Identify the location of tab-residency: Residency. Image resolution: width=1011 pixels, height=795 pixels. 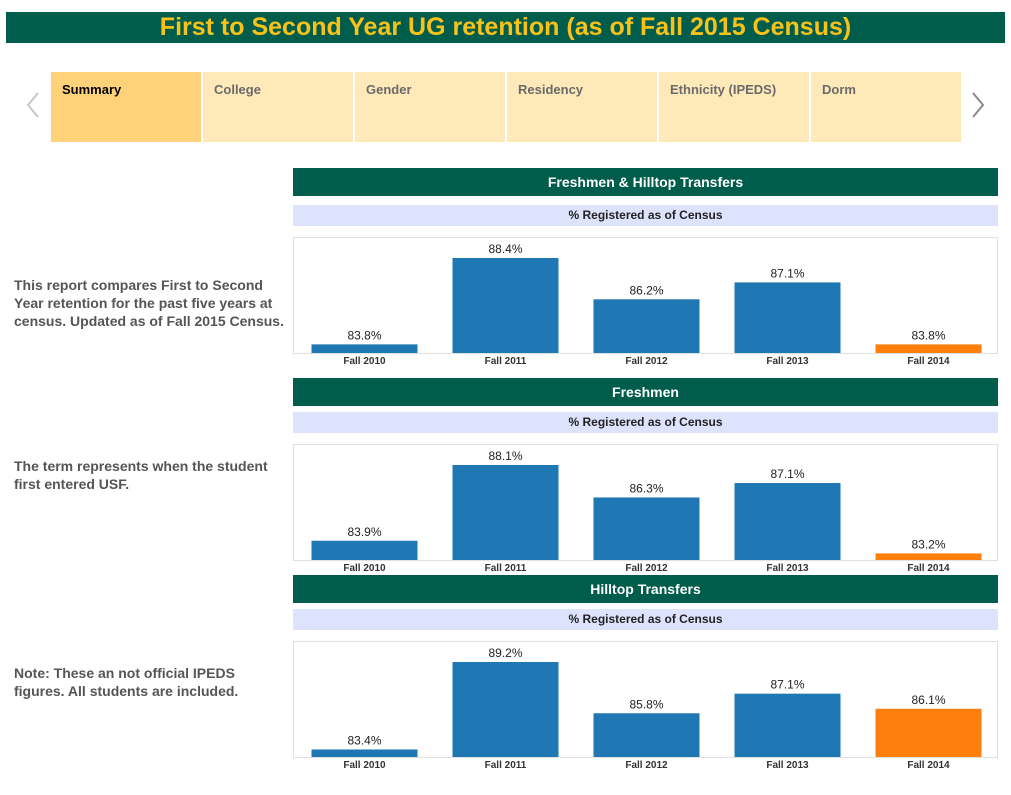
(582, 107).